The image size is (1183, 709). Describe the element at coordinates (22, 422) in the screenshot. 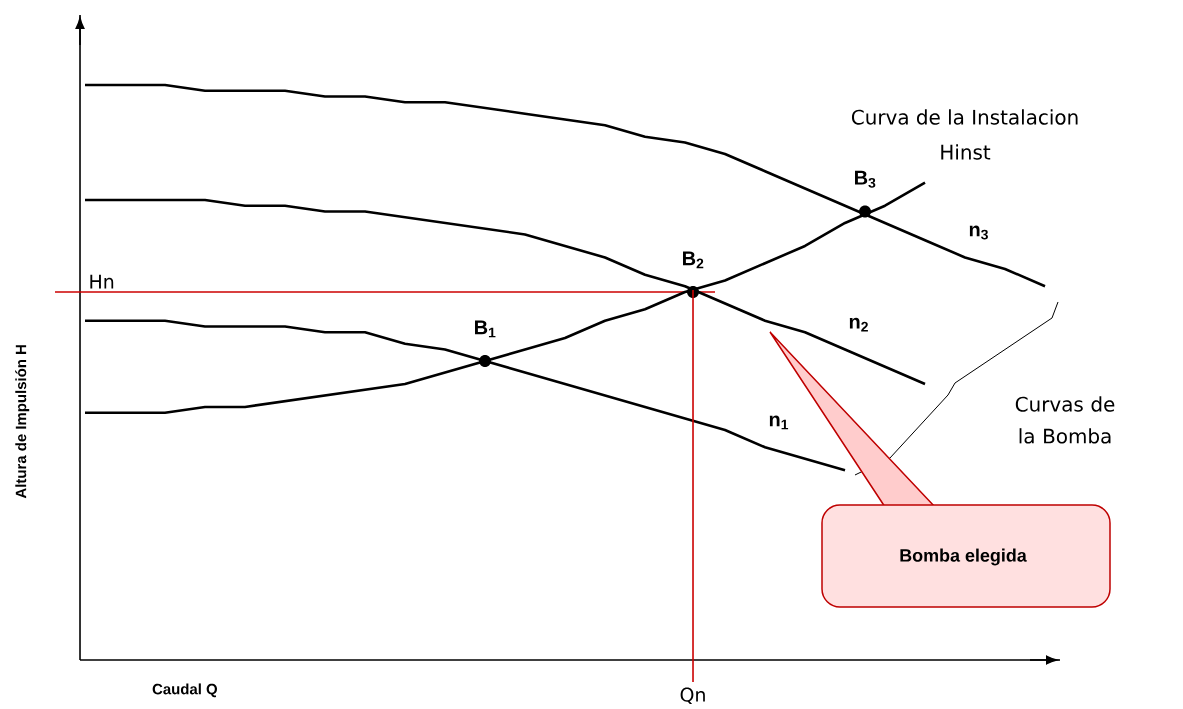

I see `y-axis-title: Altura de Impulsión H` at that location.